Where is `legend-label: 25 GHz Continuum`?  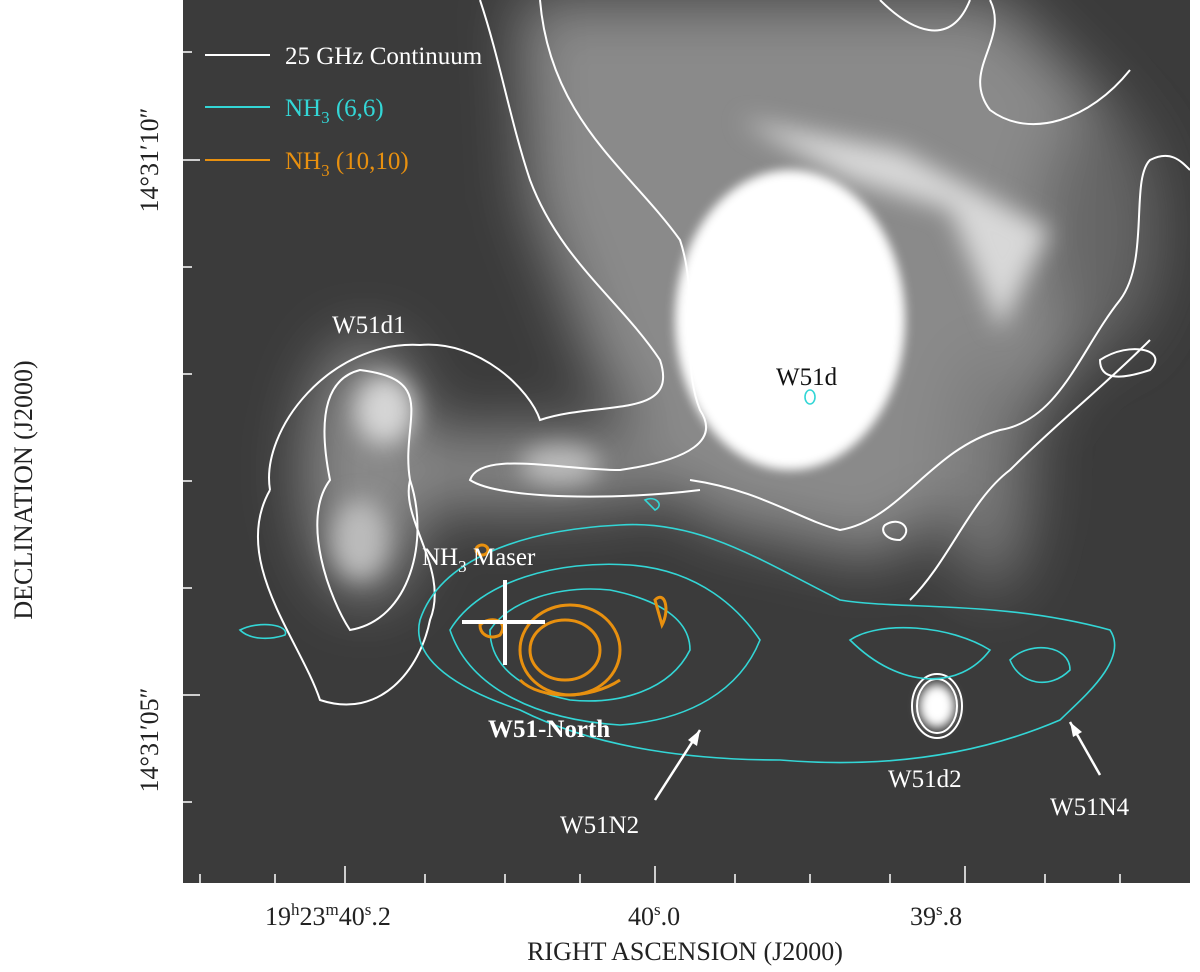
legend-label: 25 GHz Continuum is located at coordinates (384, 56).